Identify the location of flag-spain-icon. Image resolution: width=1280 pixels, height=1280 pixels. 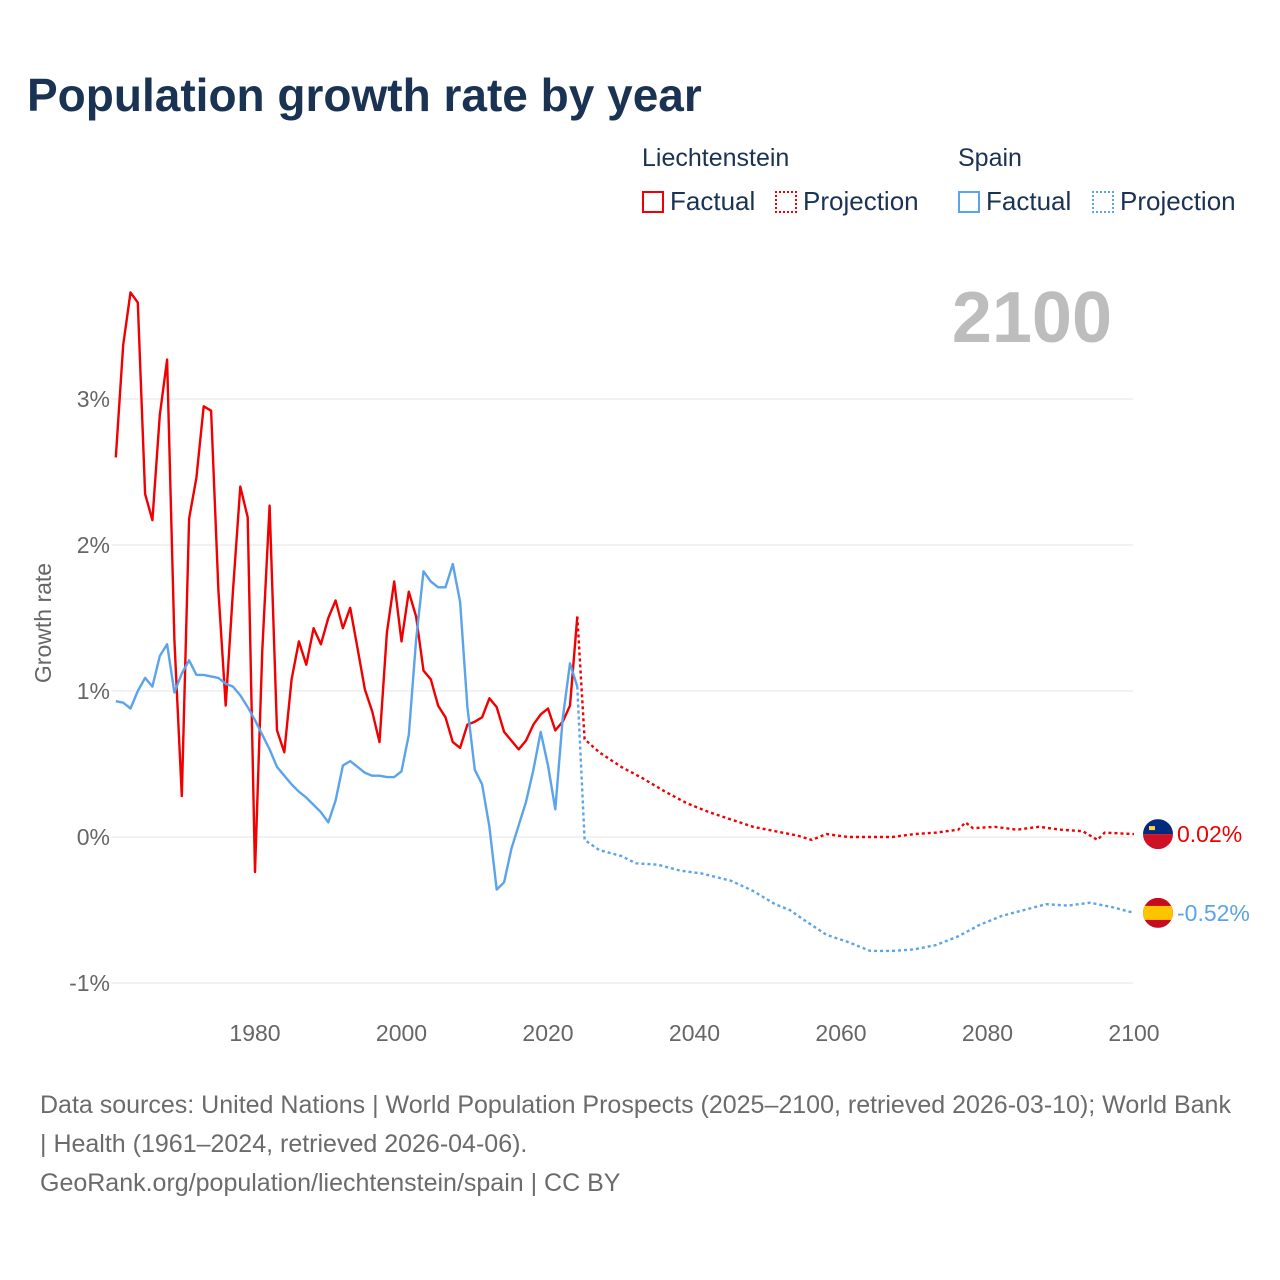
(1158, 912).